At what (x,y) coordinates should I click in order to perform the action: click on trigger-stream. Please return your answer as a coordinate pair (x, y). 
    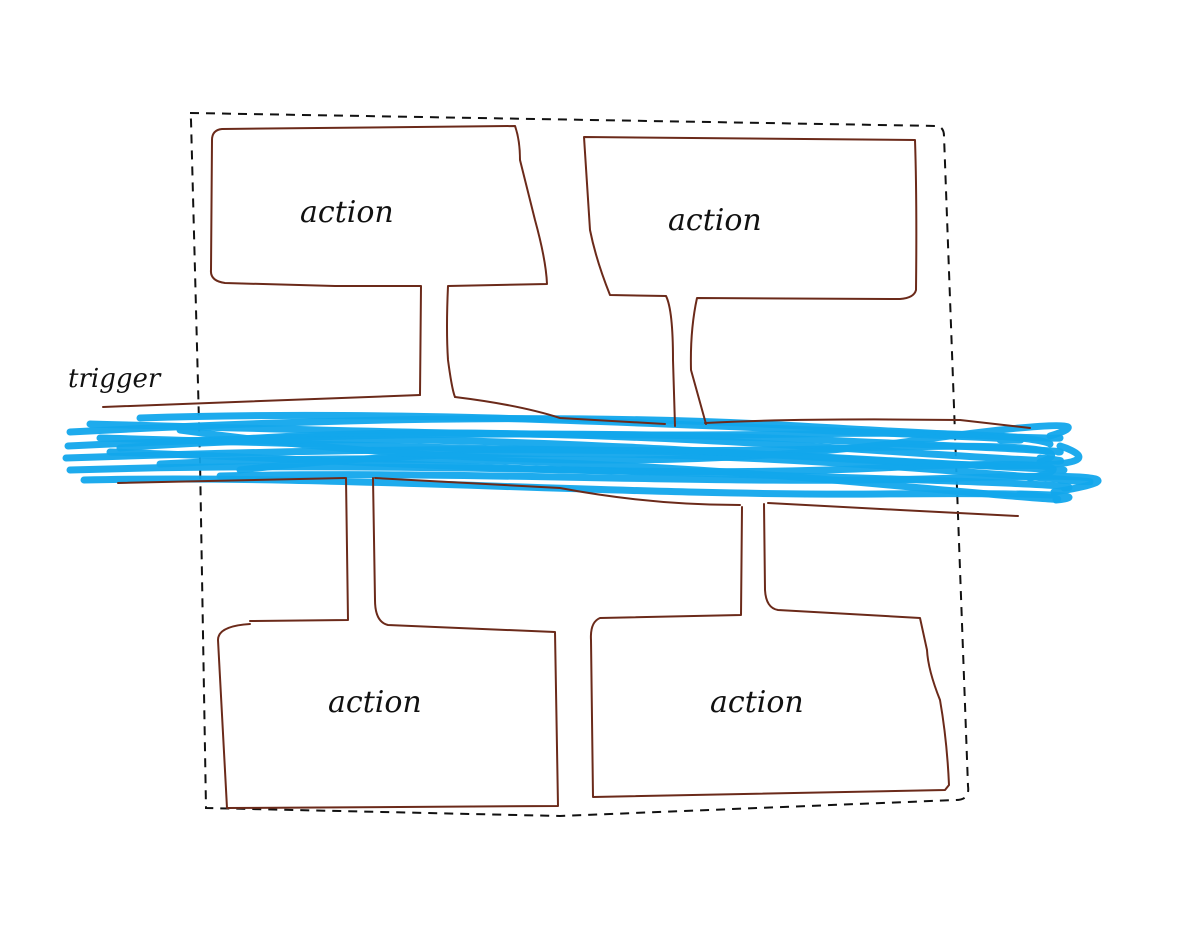
    Looking at the image, I should click on (582, 457).